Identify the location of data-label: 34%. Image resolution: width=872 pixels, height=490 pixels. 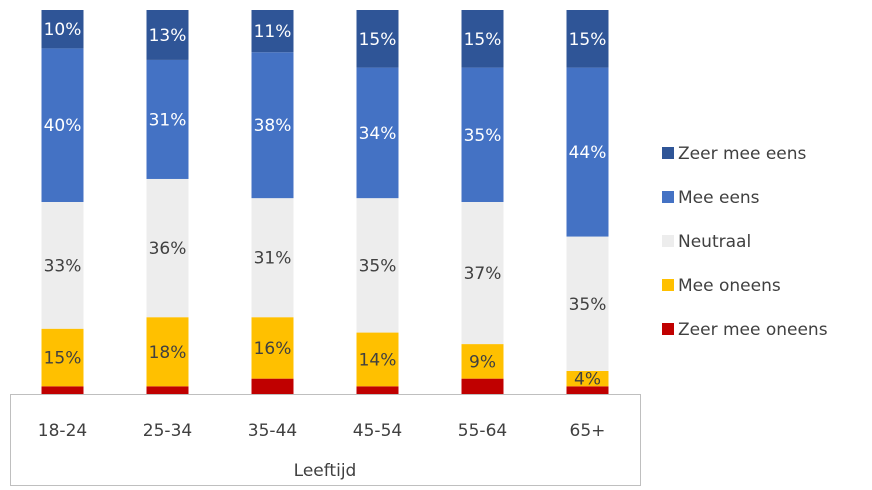
(378, 134).